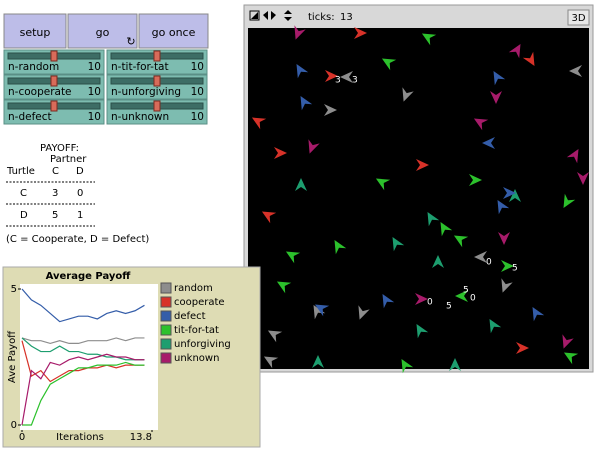 The width and height of the screenshot is (600, 454). What do you see at coordinates (30, 117) in the screenshot?
I see `slider-label: n-defect` at bounding box center [30, 117].